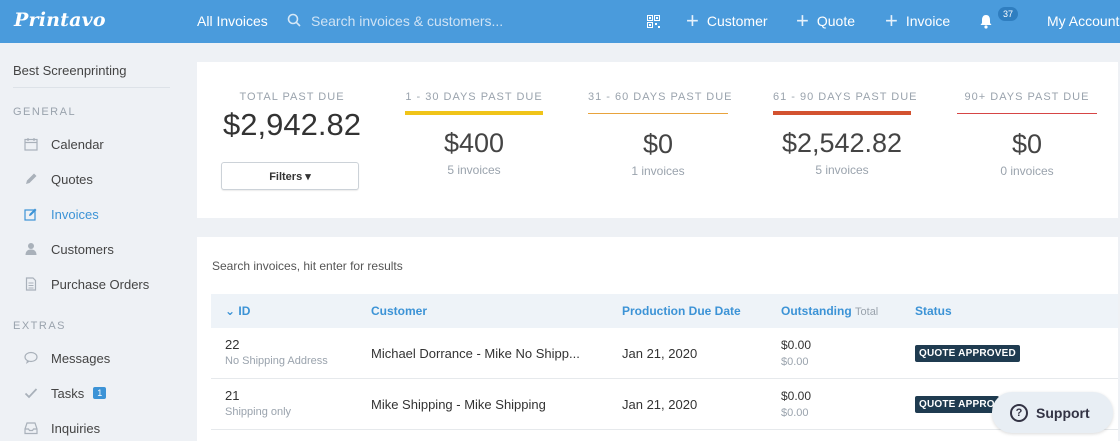 Image resolution: width=1120 pixels, height=441 pixels. What do you see at coordinates (1019, 412) in the screenshot?
I see `question-icon: ?` at bounding box center [1019, 412].